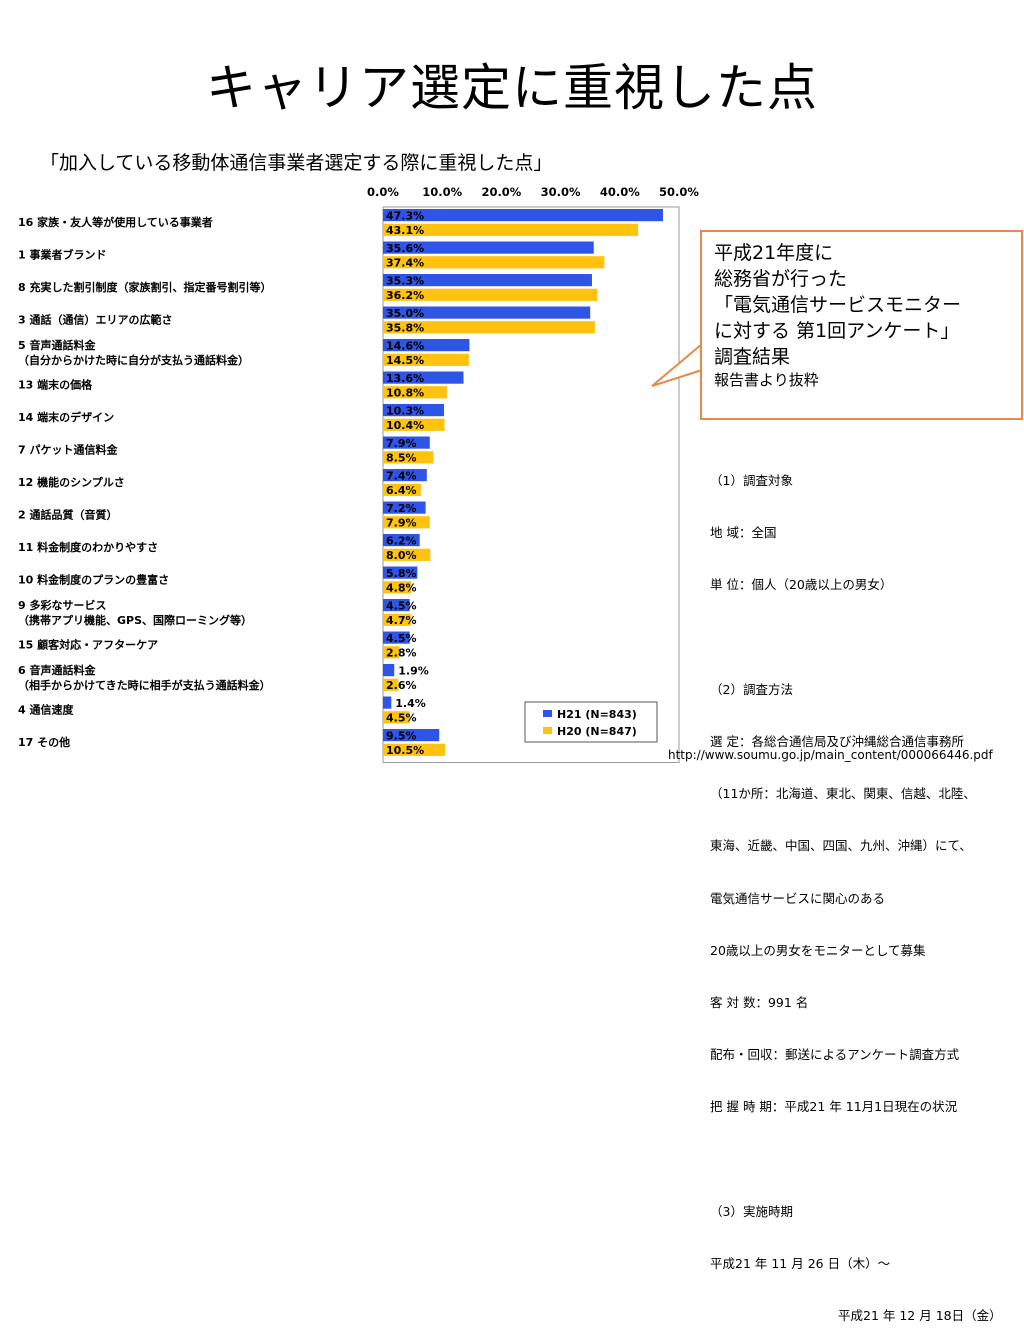 This screenshot has height=1342, width=1024. What do you see at coordinates (781, 279) in the screenshot?
I see `callout-line: 総務省が行った` at bounding box center [781, 279].